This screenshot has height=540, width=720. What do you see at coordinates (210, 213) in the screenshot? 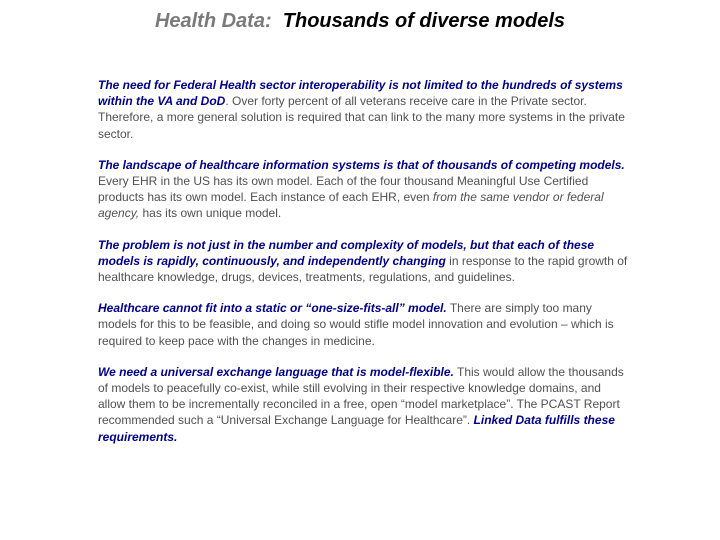
I see `paragraph-text-end: has its own unique model.` at bounding box center [210, 213].